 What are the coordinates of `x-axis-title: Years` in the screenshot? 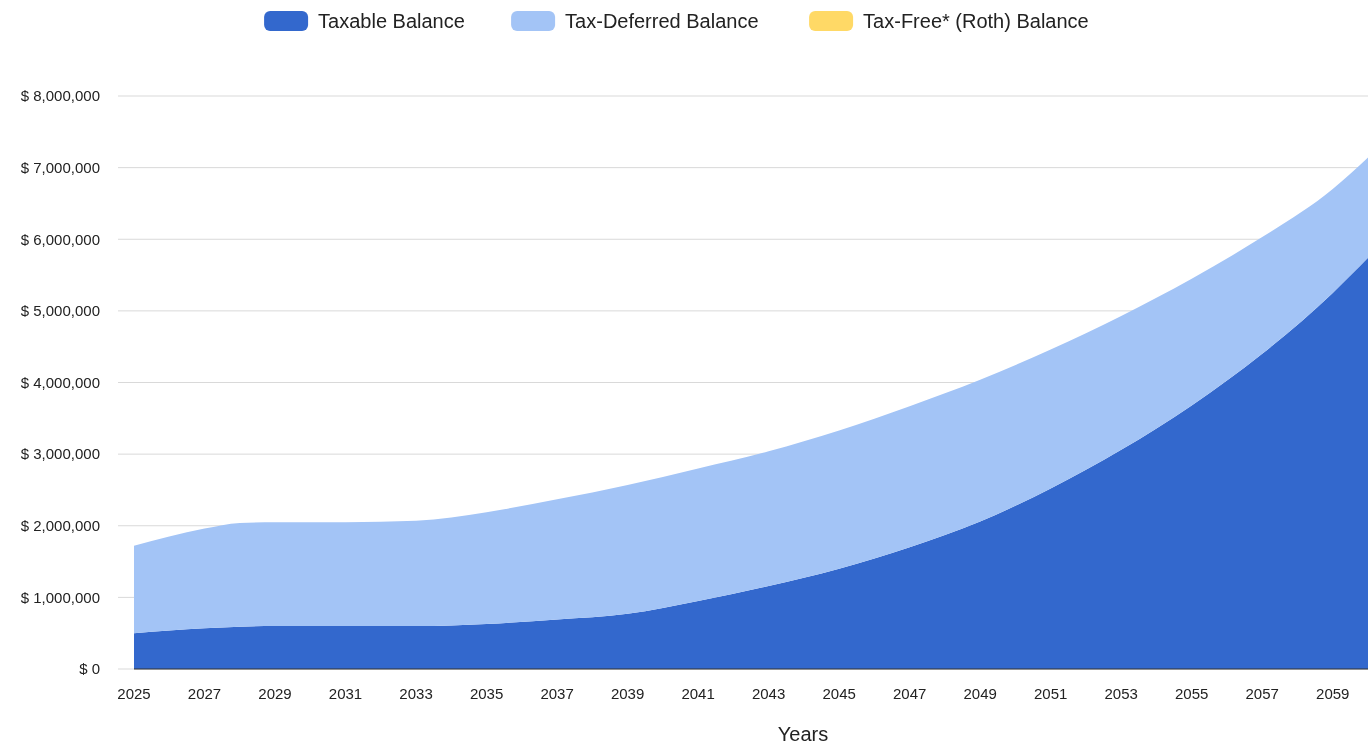 It's located at (803, 733).